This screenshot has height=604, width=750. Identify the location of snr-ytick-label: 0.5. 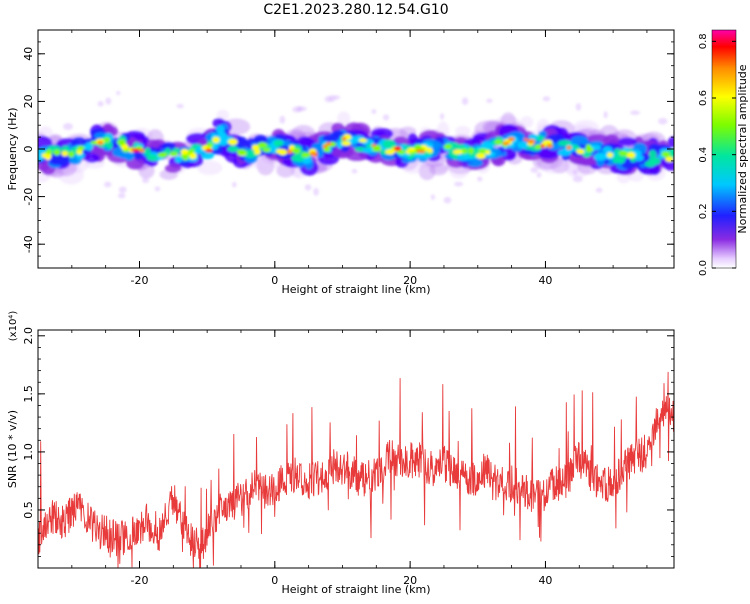
(28, 510).